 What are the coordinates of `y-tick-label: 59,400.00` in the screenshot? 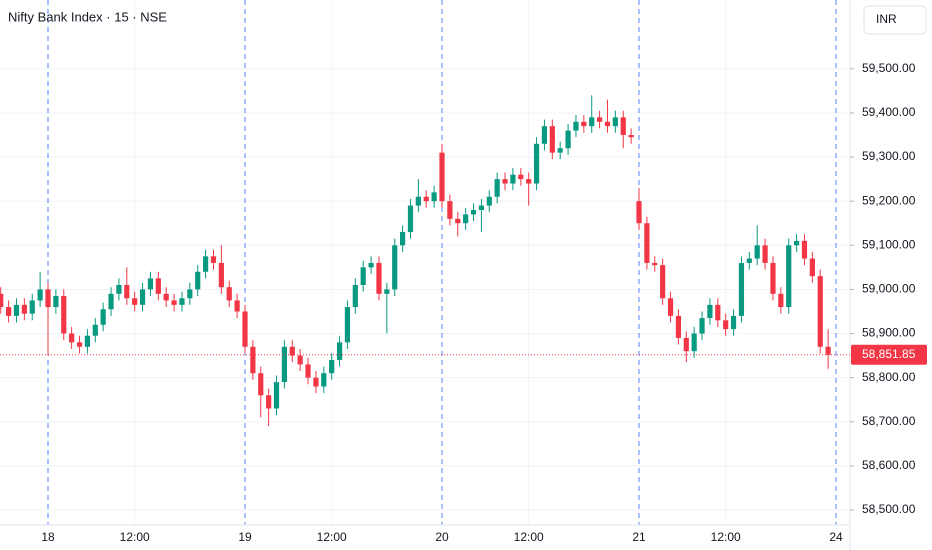 It's located at (889, 112).